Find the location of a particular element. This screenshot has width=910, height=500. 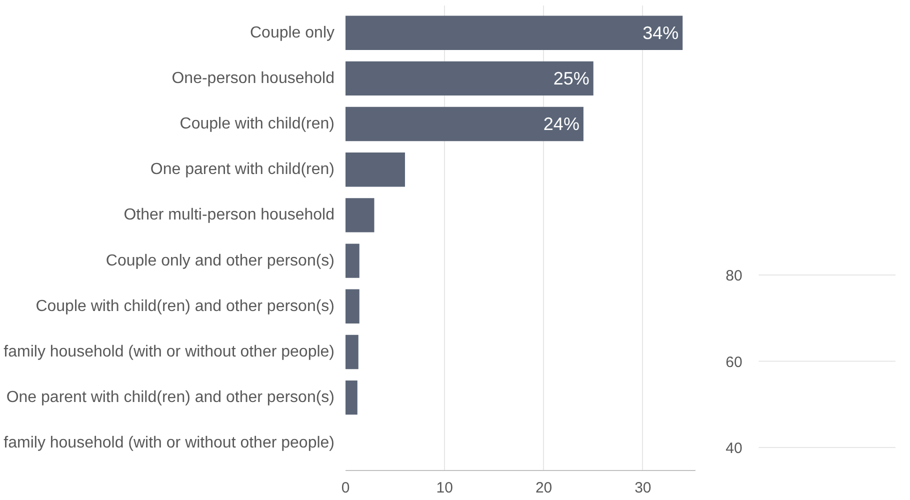

text: 60 is located at coordinates (734, 362).